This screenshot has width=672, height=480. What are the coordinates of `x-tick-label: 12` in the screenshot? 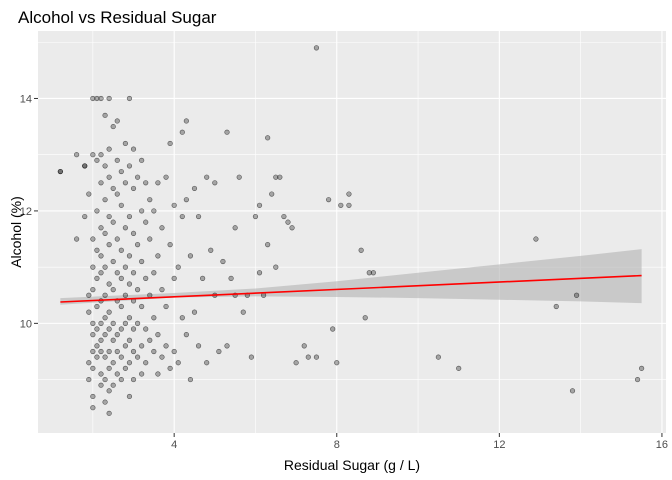 It's located at (499, 445).